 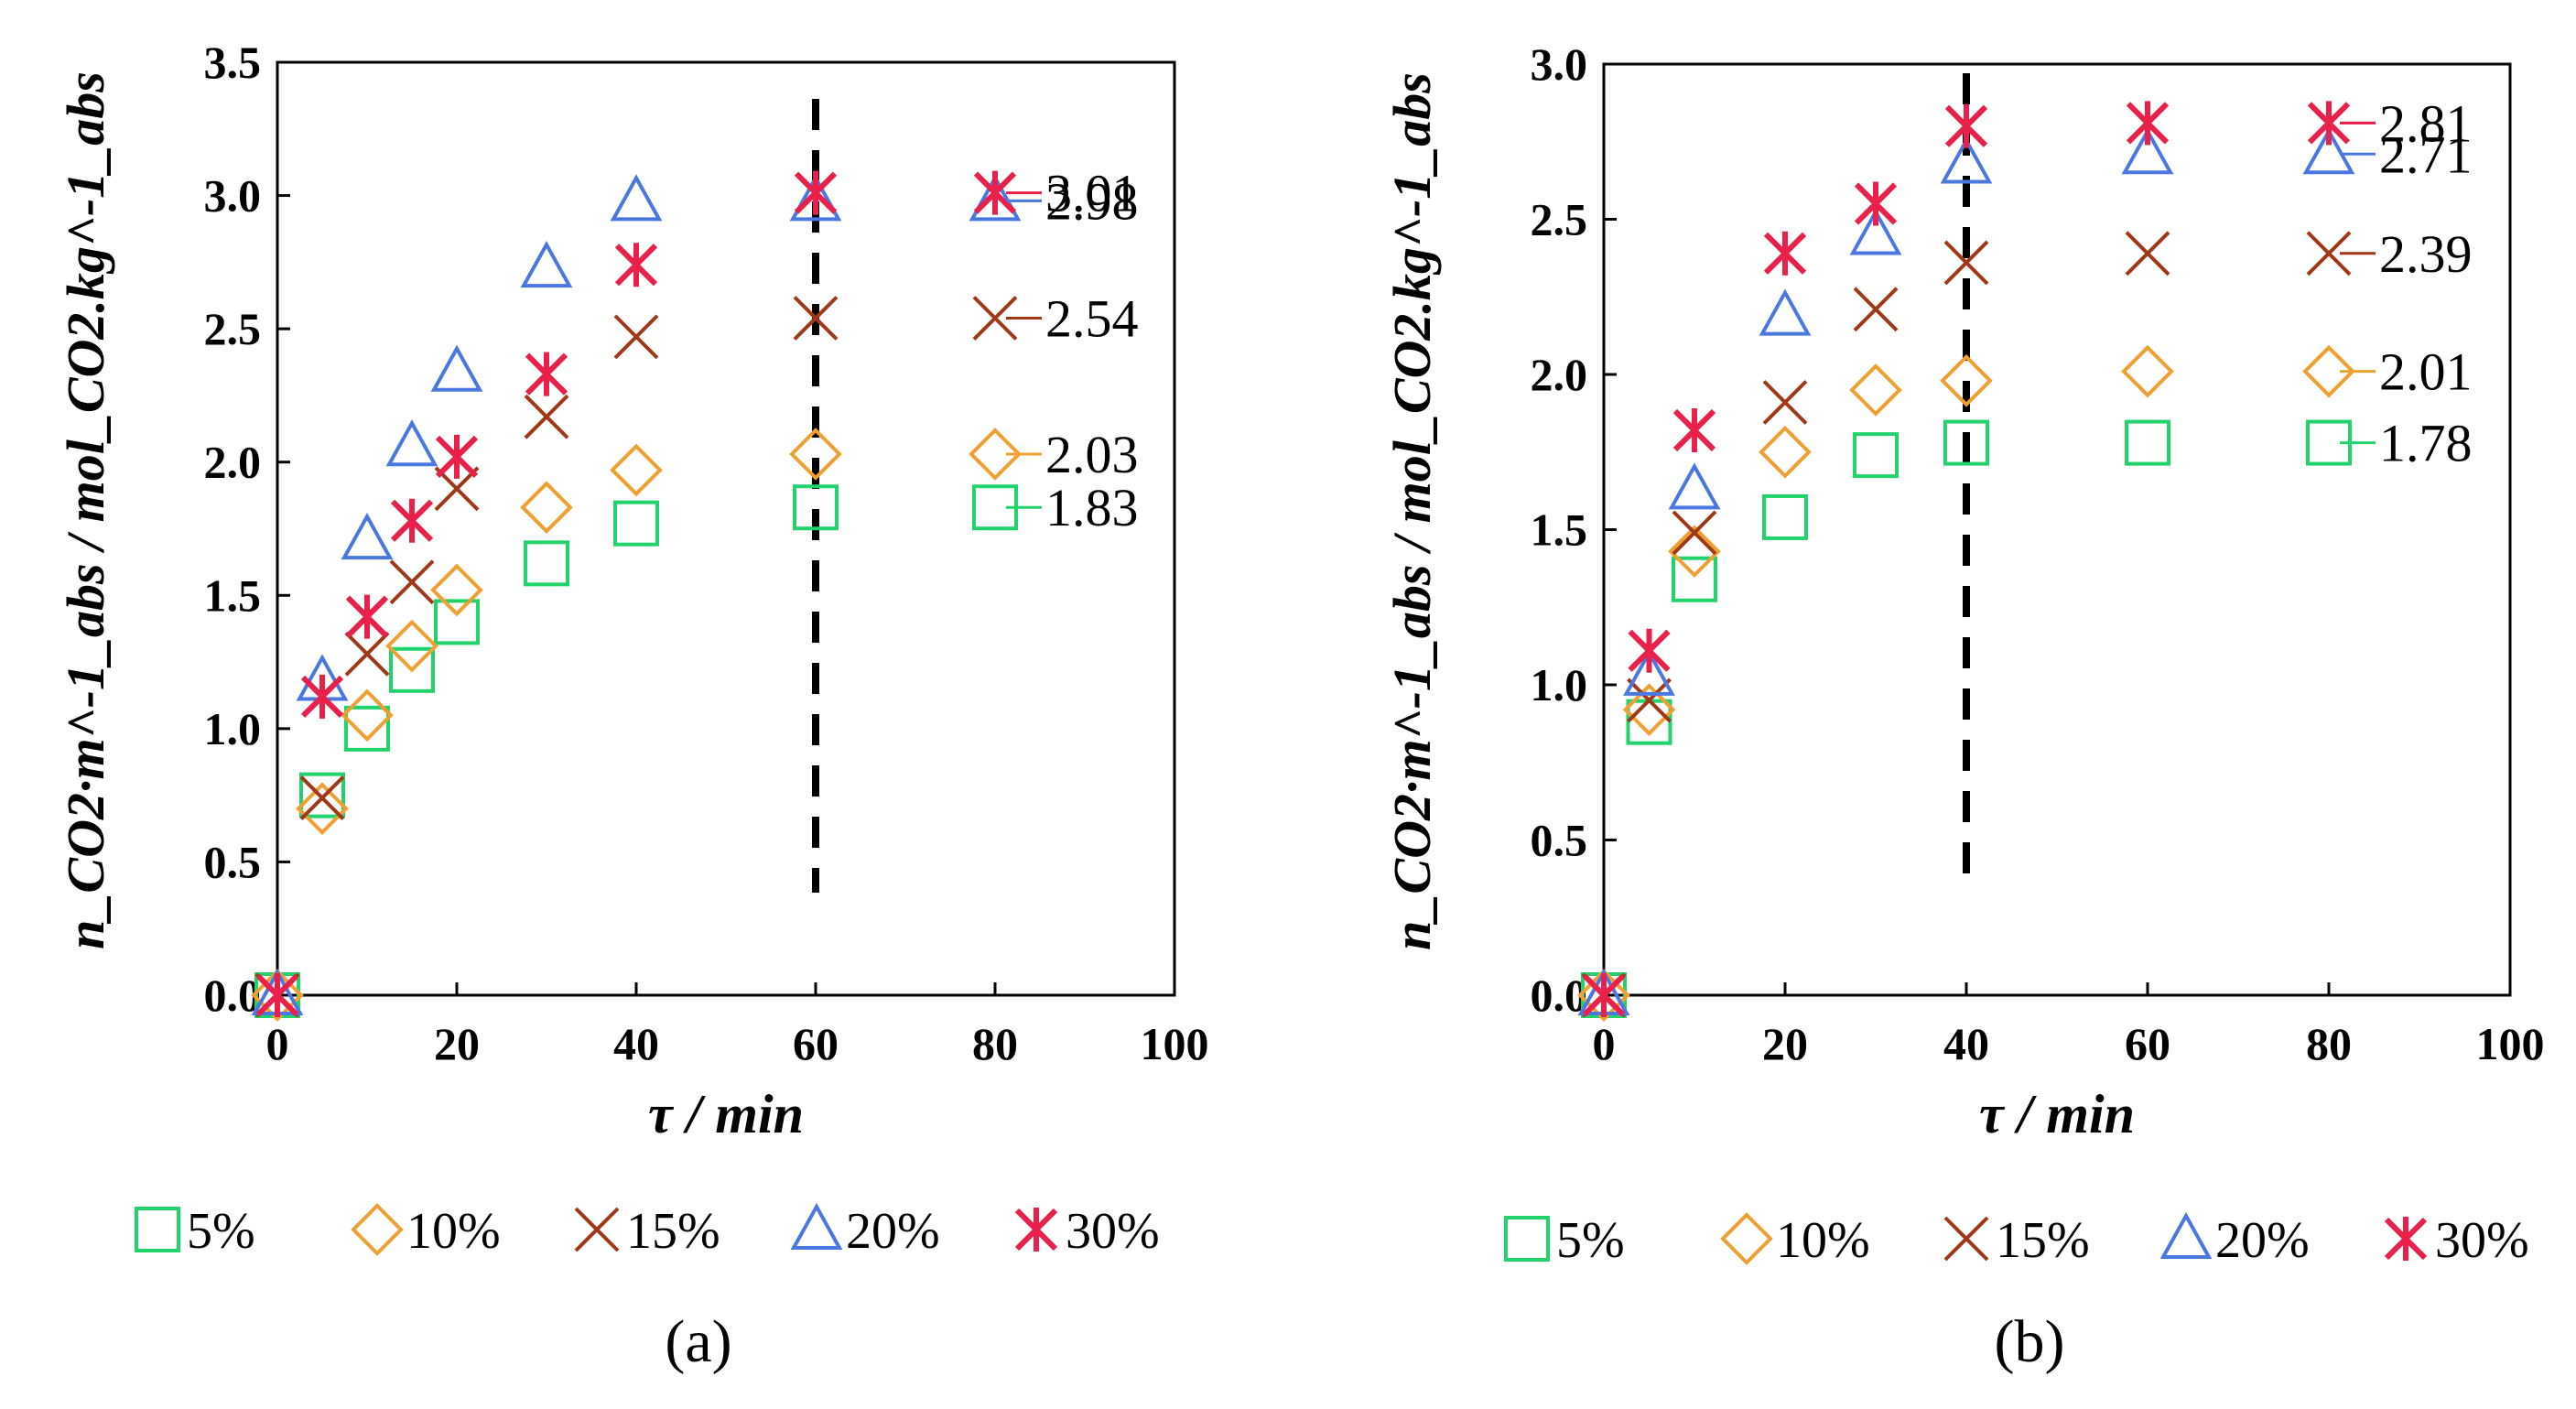 What do you see at coordinates (233, 728) in the screenshot?
I see `y-tick-label: 1.0` at bounding box center [233, 728].